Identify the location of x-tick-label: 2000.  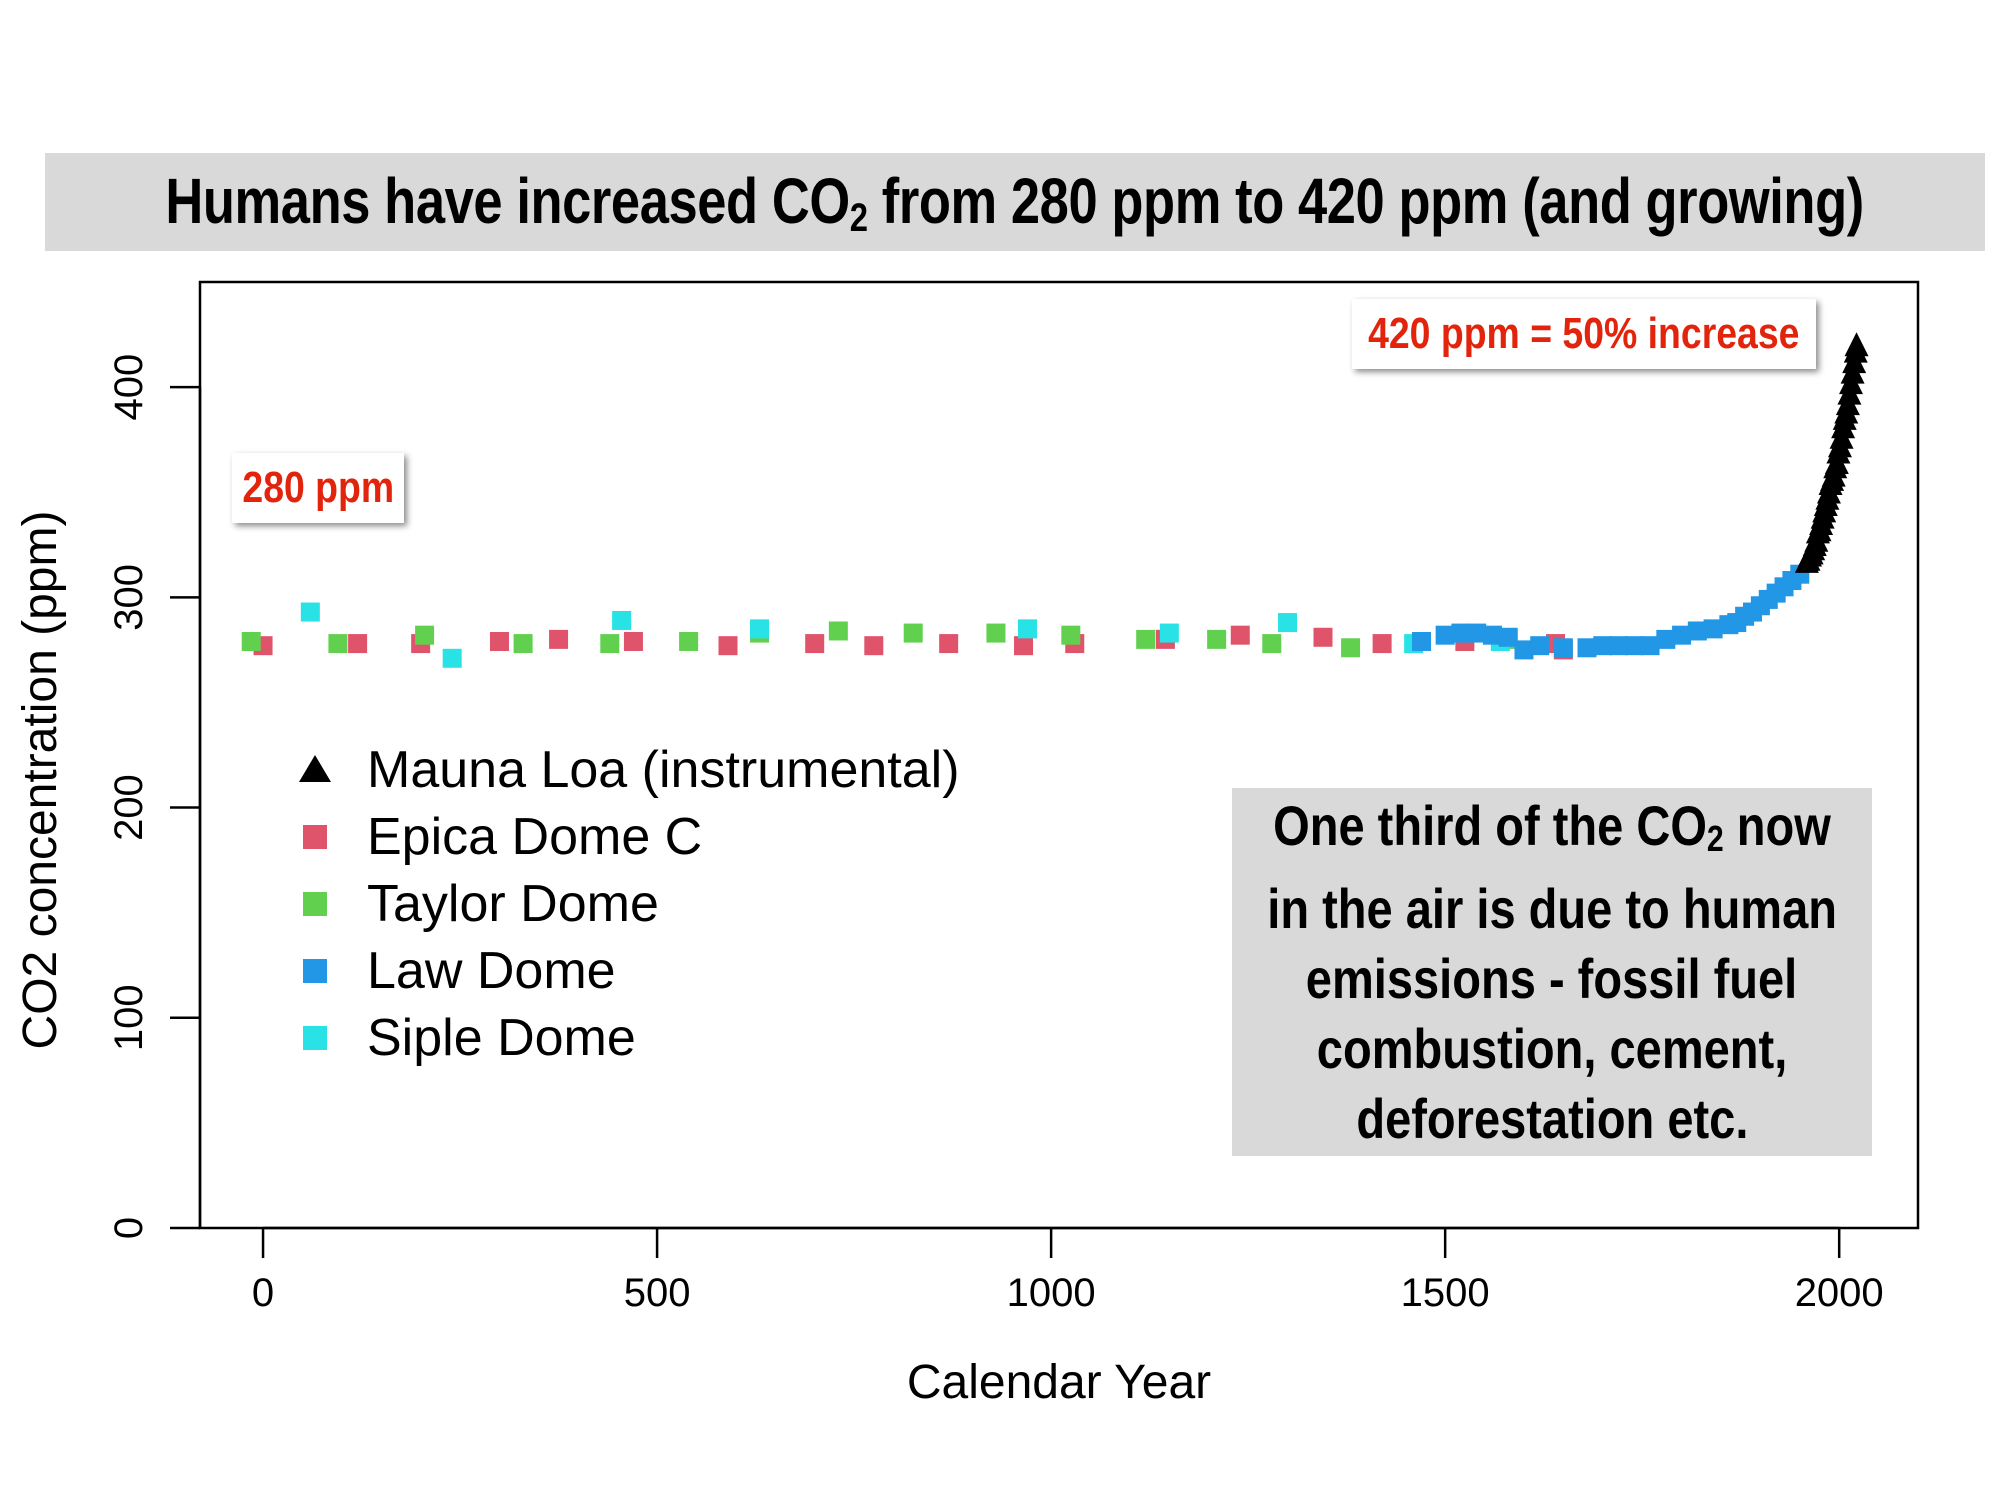
(1839, 1293).